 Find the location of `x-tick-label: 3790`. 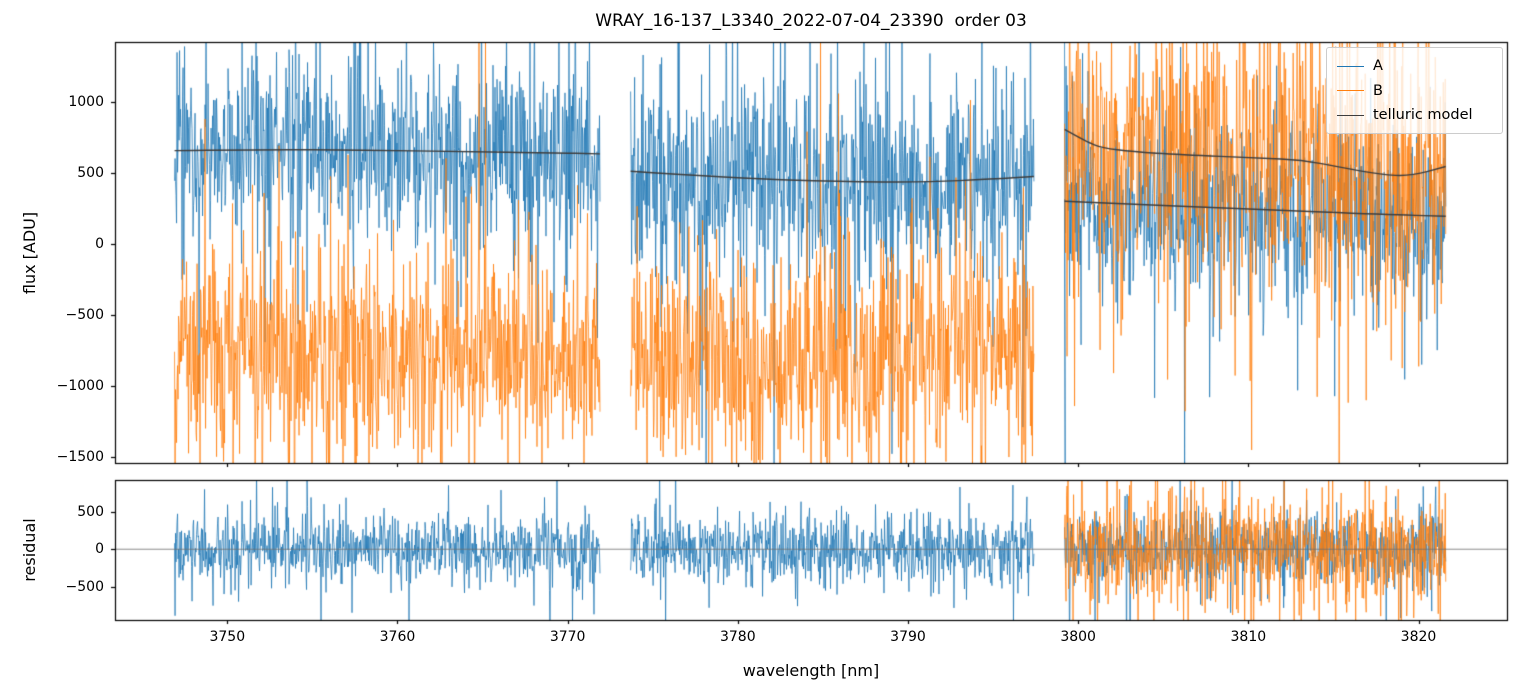

x-tick-label: 3790 is located at coordinates (908, 637).